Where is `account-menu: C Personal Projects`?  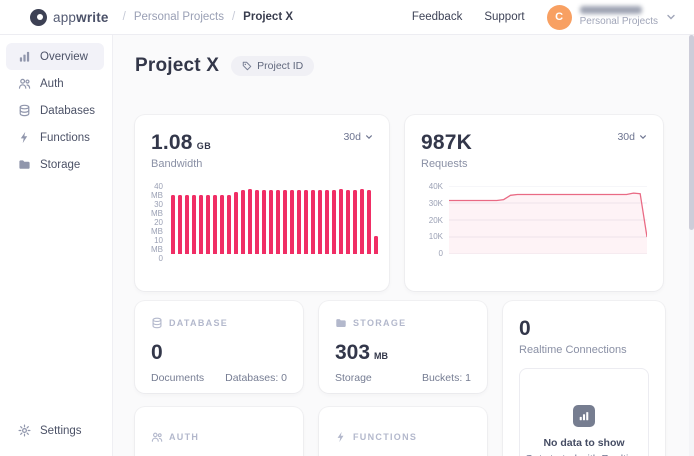 account-menu: C Personal Projects is located at coordinates (611, 17).